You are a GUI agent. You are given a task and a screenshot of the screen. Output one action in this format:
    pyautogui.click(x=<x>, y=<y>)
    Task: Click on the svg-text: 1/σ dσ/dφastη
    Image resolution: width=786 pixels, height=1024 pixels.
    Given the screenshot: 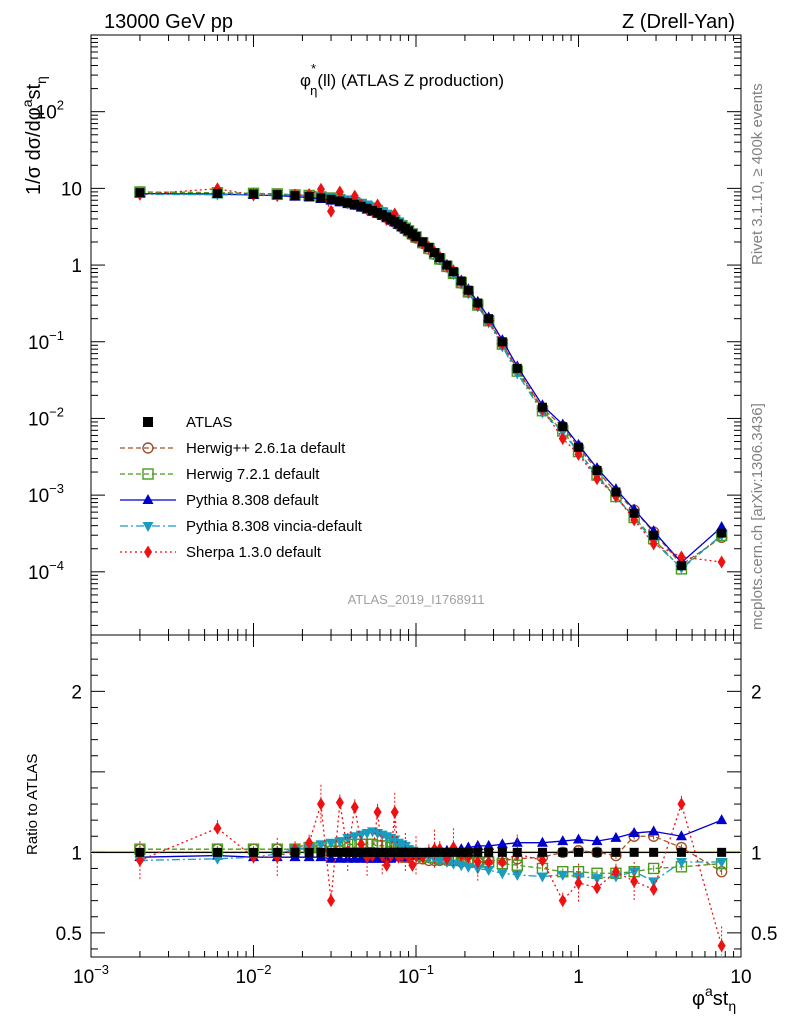 What is the action you would take?
    pyautogui.click(x=34, y=135)
    